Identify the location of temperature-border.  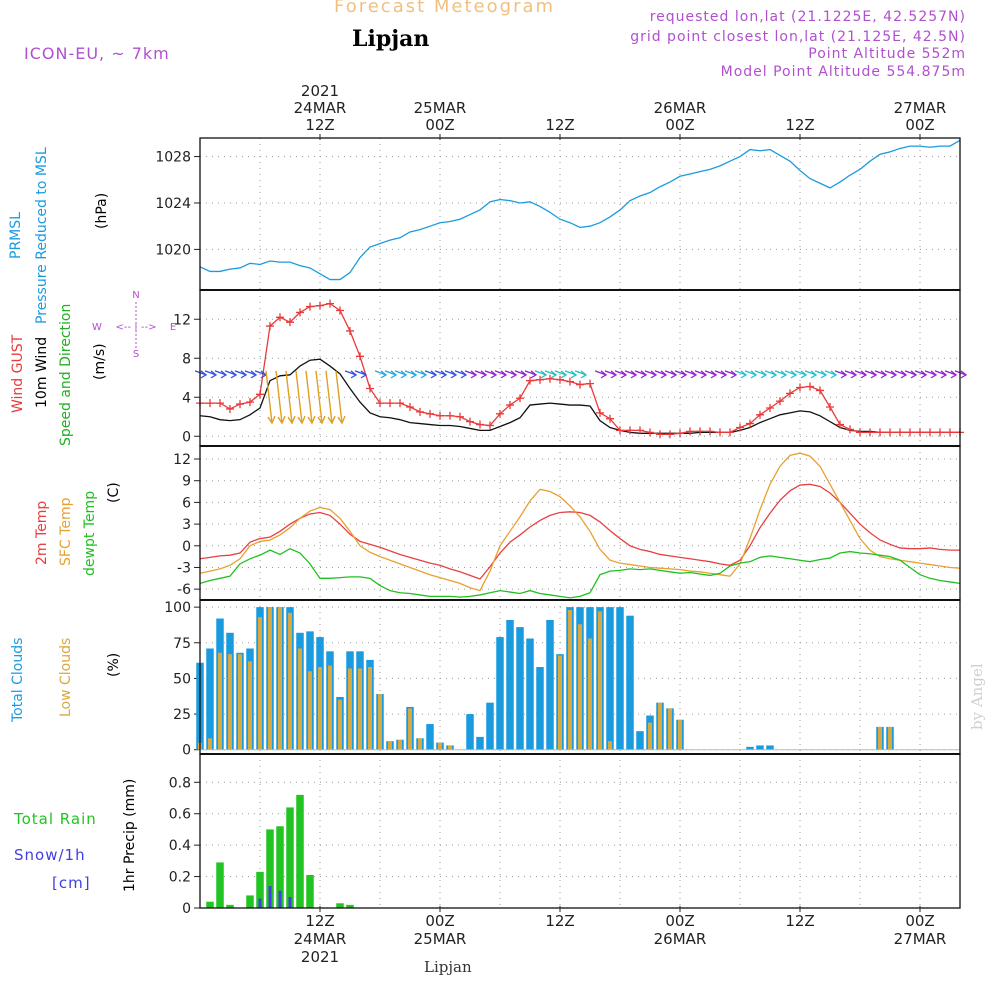
(580, 523).